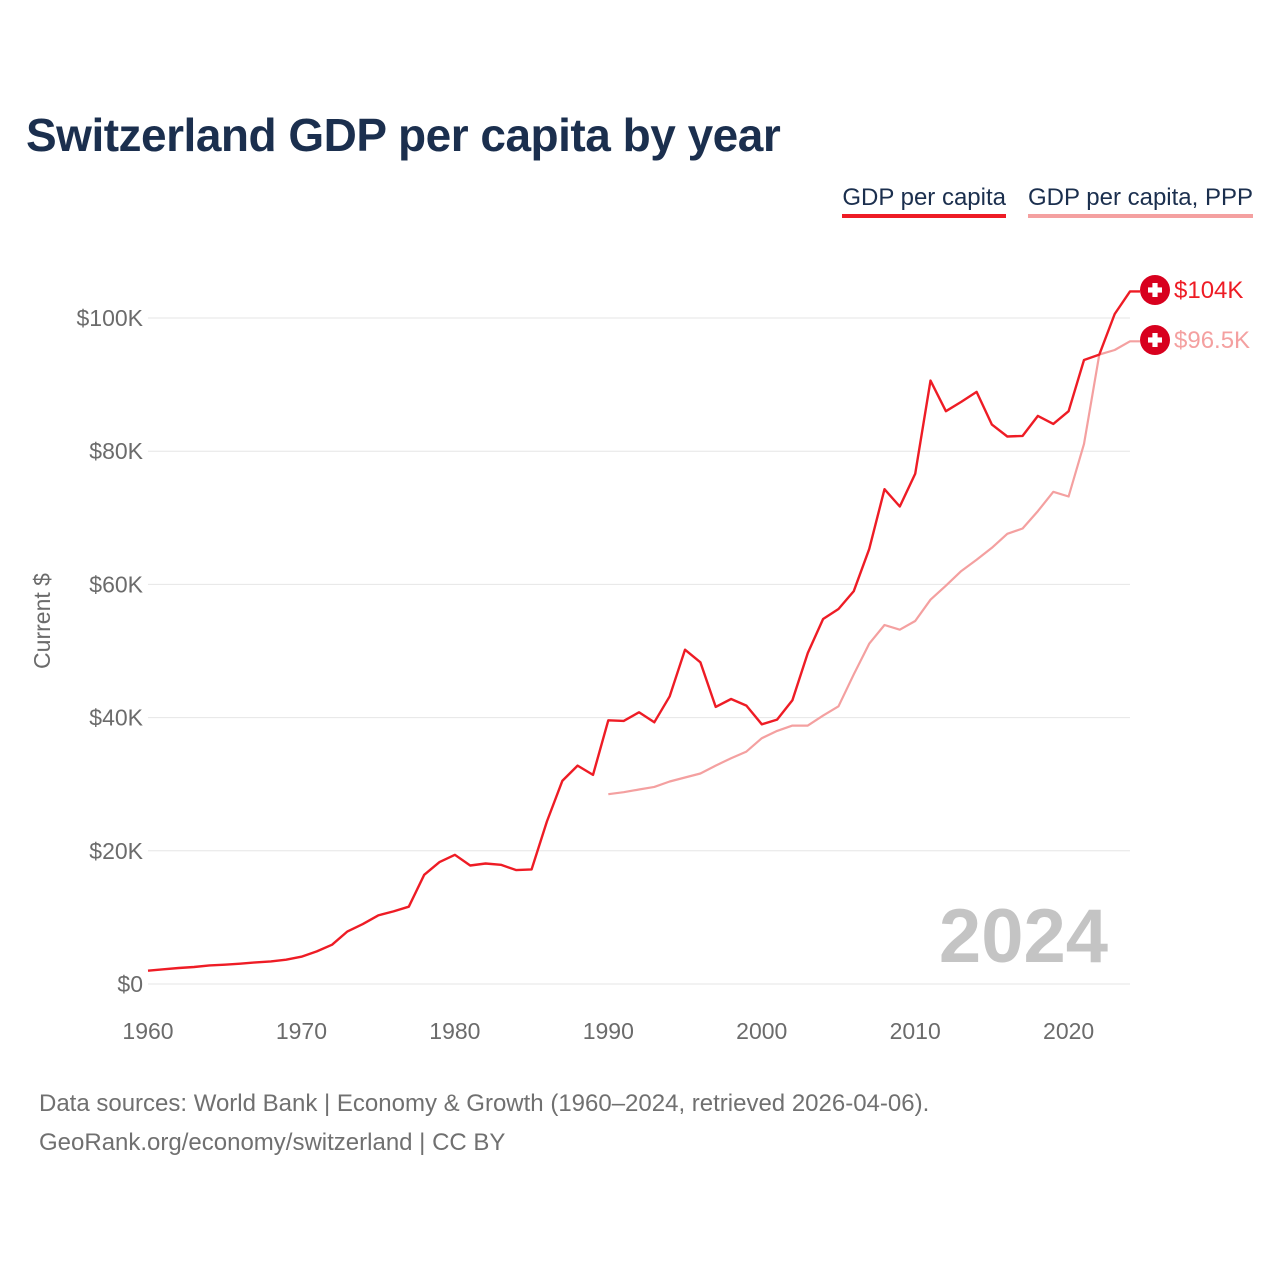 This screenshot has height=1280, width=1280. What do you see at coordinates (924, 201) in the screenshot?
I see `legend-item-gdp-per-capita: GDP per capita` at bounding box center [924, 201].